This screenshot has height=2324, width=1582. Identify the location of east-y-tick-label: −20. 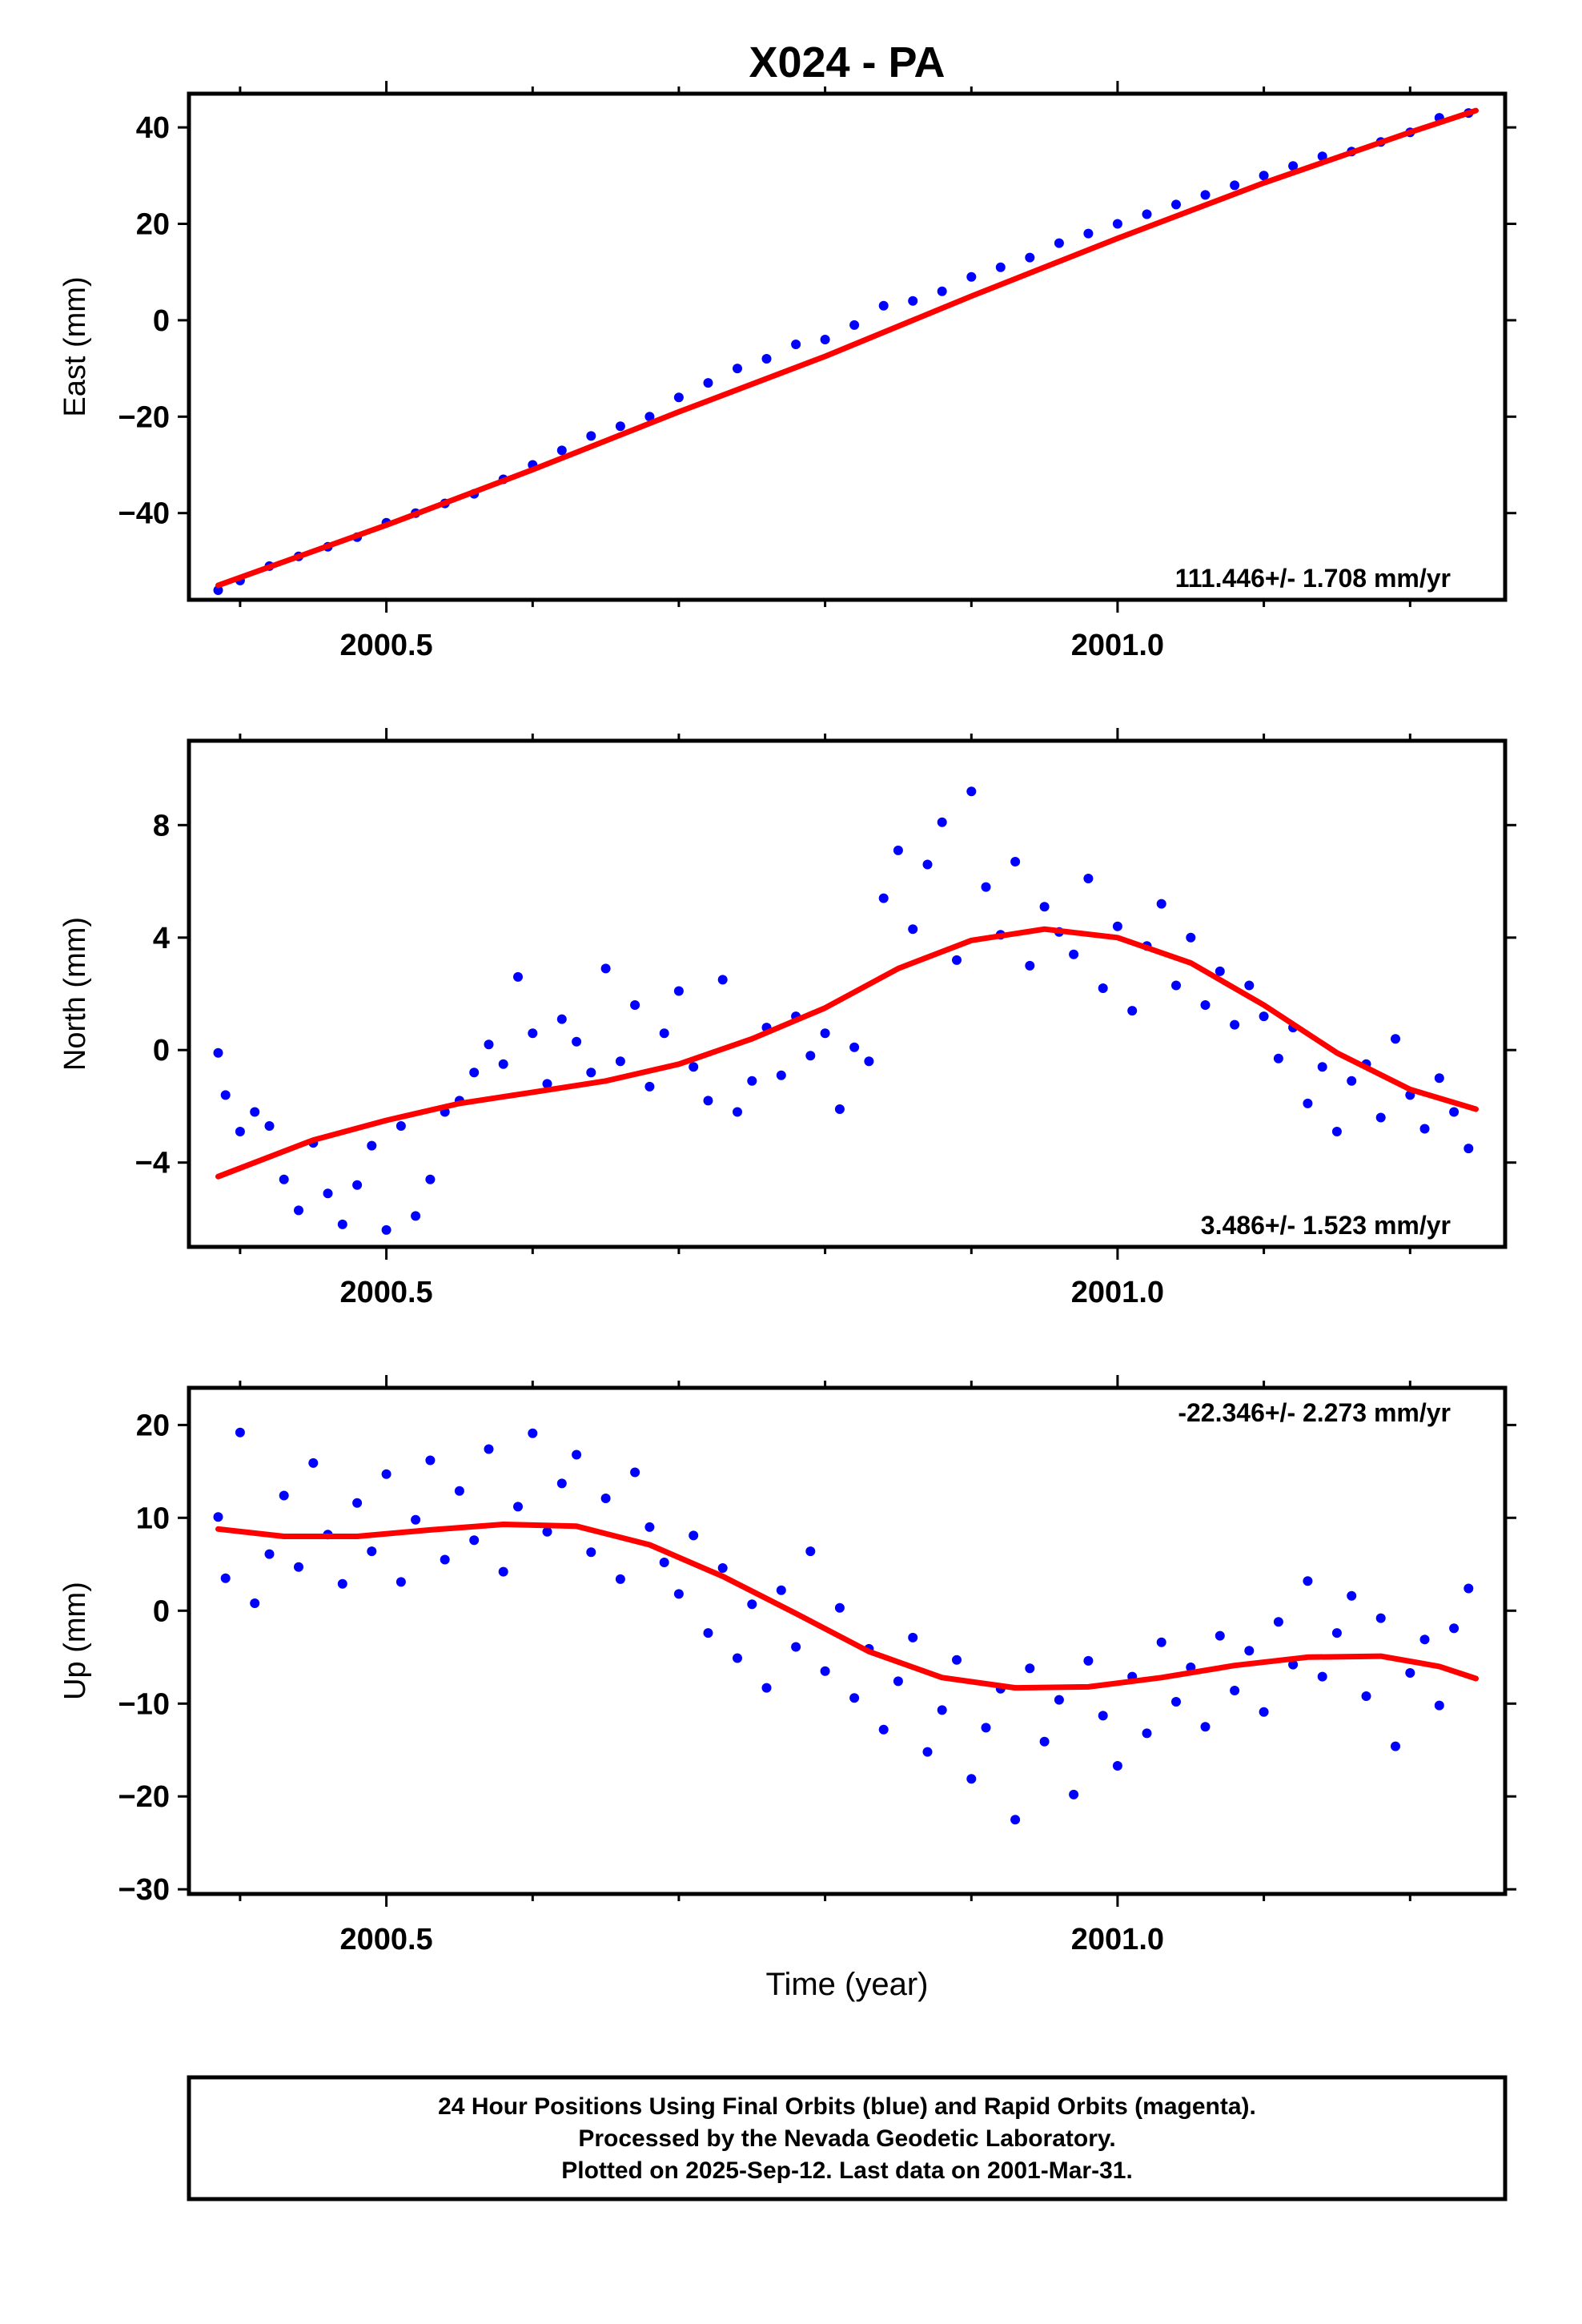
(144, 417).